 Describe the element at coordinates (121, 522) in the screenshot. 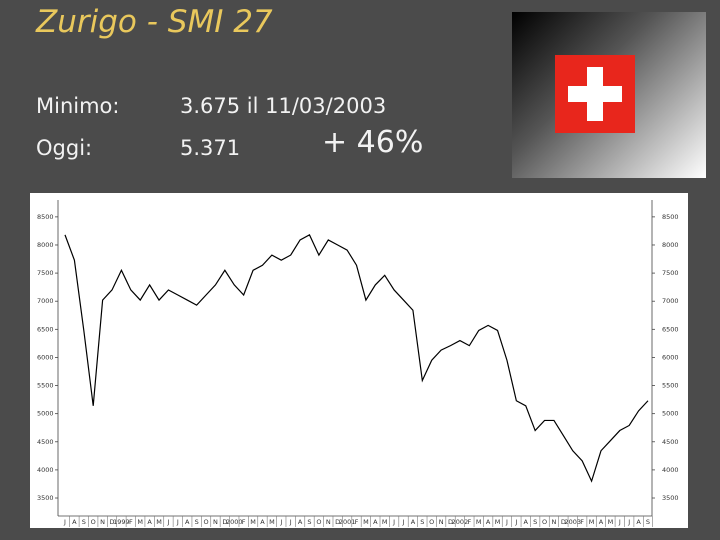

I see `x-tick-label: 1999` at that location.